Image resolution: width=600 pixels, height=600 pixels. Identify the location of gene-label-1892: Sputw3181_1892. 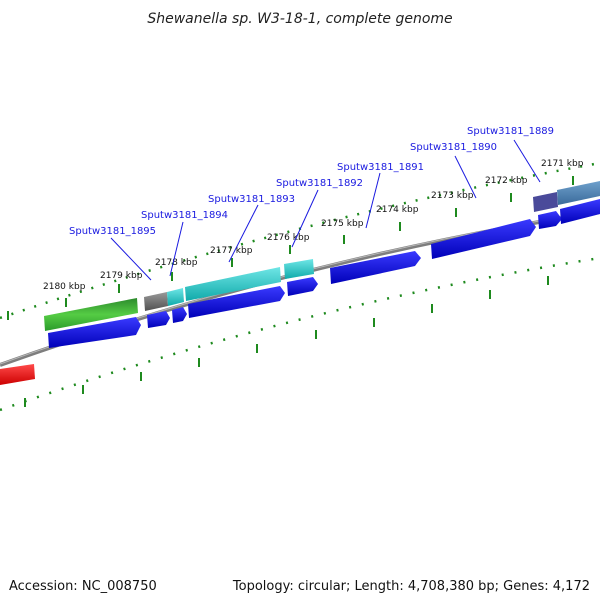
(319, 183).